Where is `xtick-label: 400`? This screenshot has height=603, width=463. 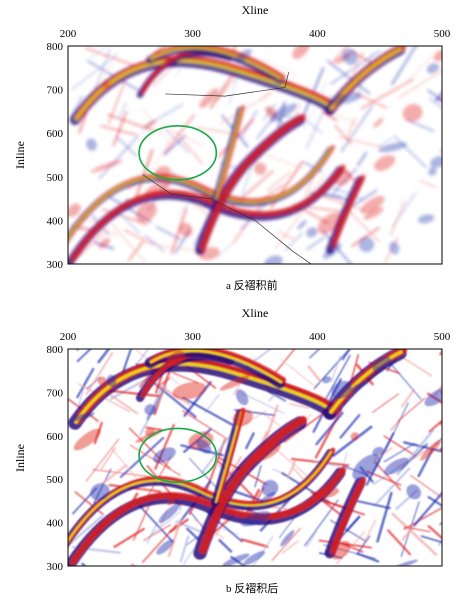 xtick-label: 400 is located at coordinates (317, 34).